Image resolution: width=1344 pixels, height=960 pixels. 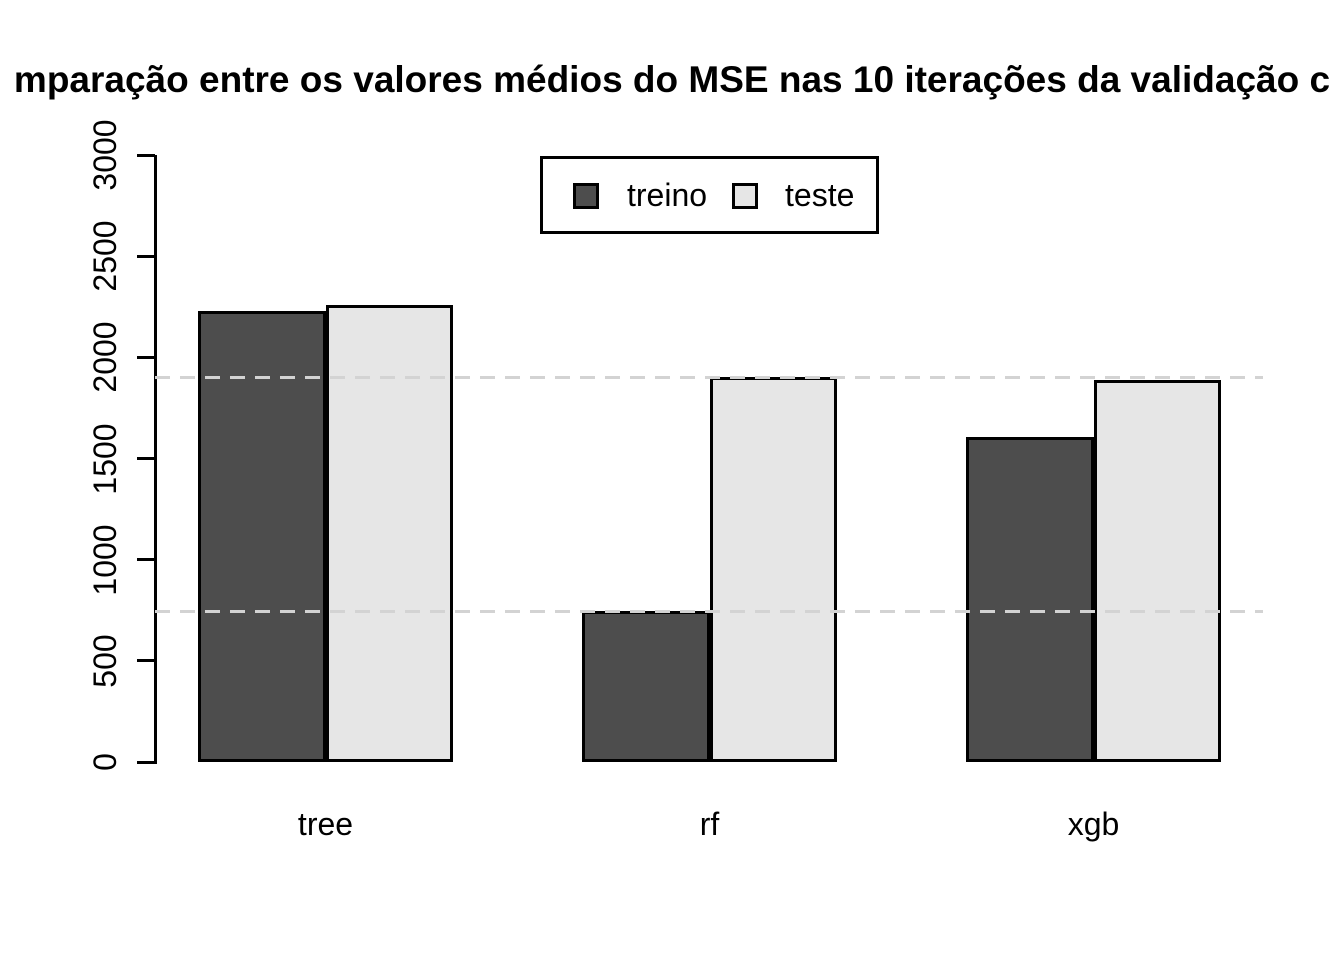 What do you see at coordinates (773, 569) in the screenshot?
I see `bar-teste-rf` at bounding box center [773, 569].